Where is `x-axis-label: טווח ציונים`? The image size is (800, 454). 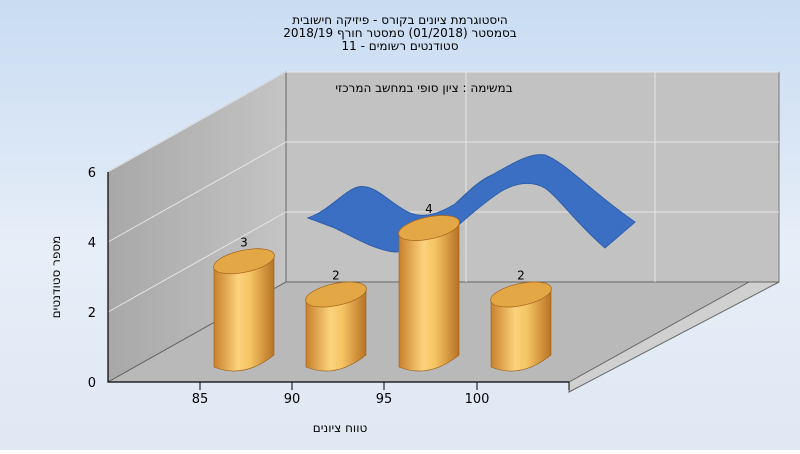 x-axis-label: טווח ציונים is located at coordinates (340, 428).